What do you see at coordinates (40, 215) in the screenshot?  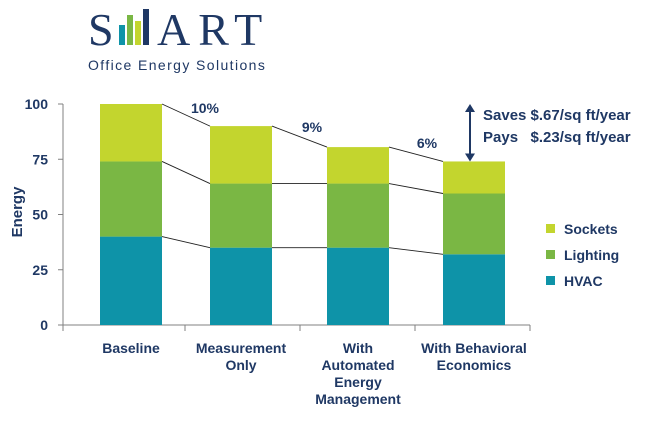 I see `y-tick-label: 50` at bounding box center [40, 215].